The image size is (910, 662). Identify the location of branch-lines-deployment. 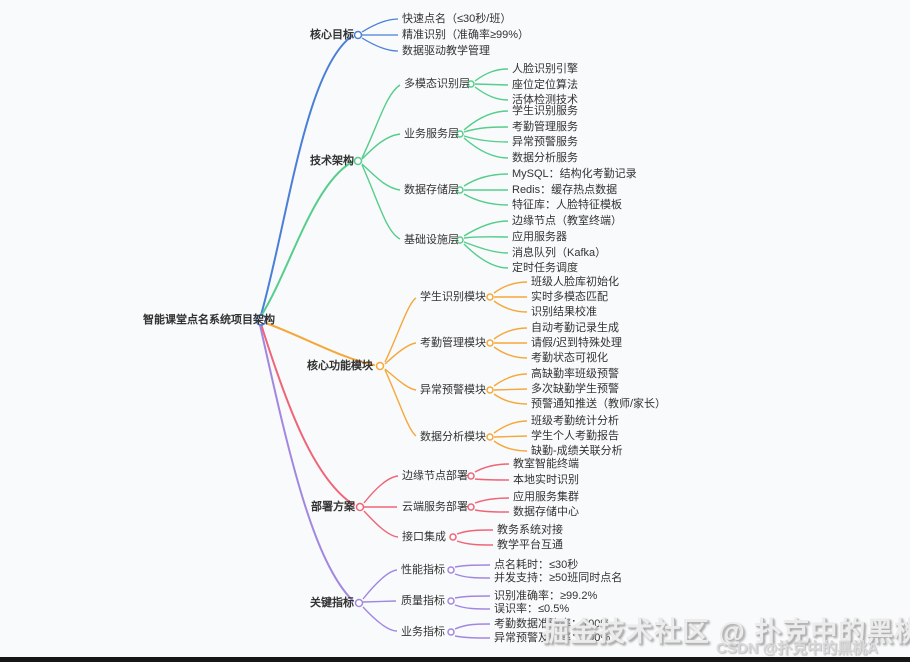
(436, 504).